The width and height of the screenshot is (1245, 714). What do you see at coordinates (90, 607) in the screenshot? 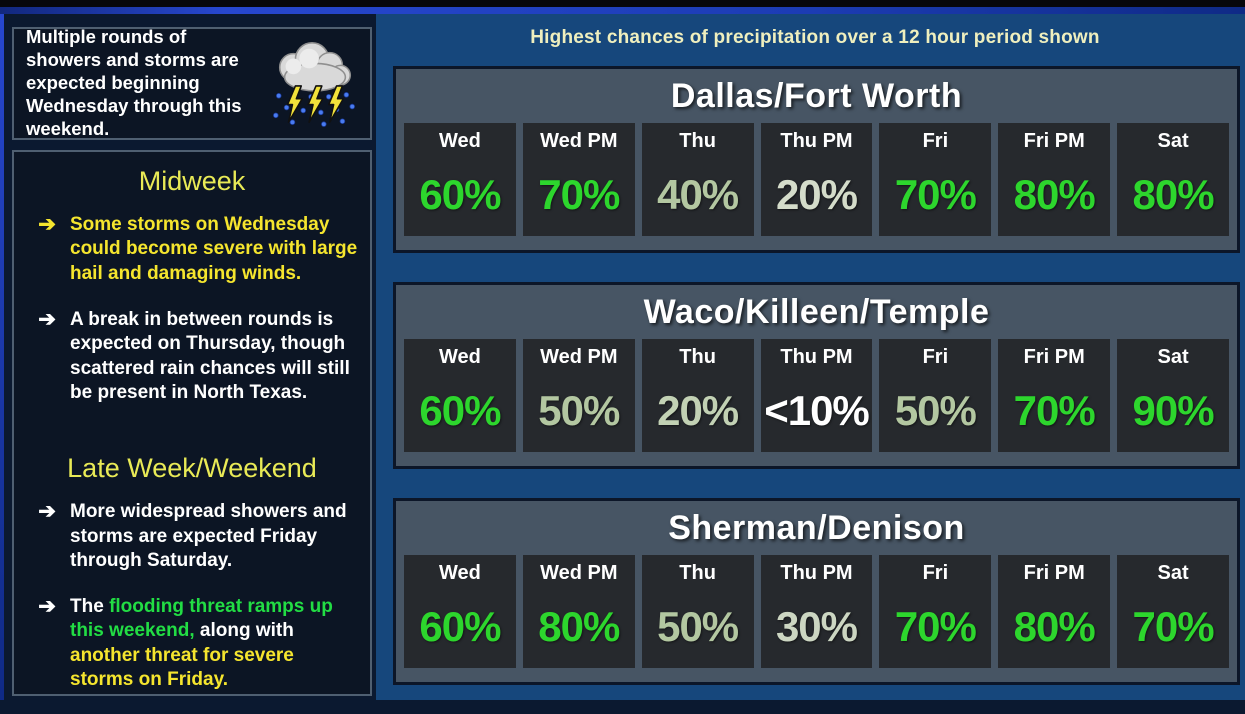
I see `text-segment: The` at bounding box center [90, 607].